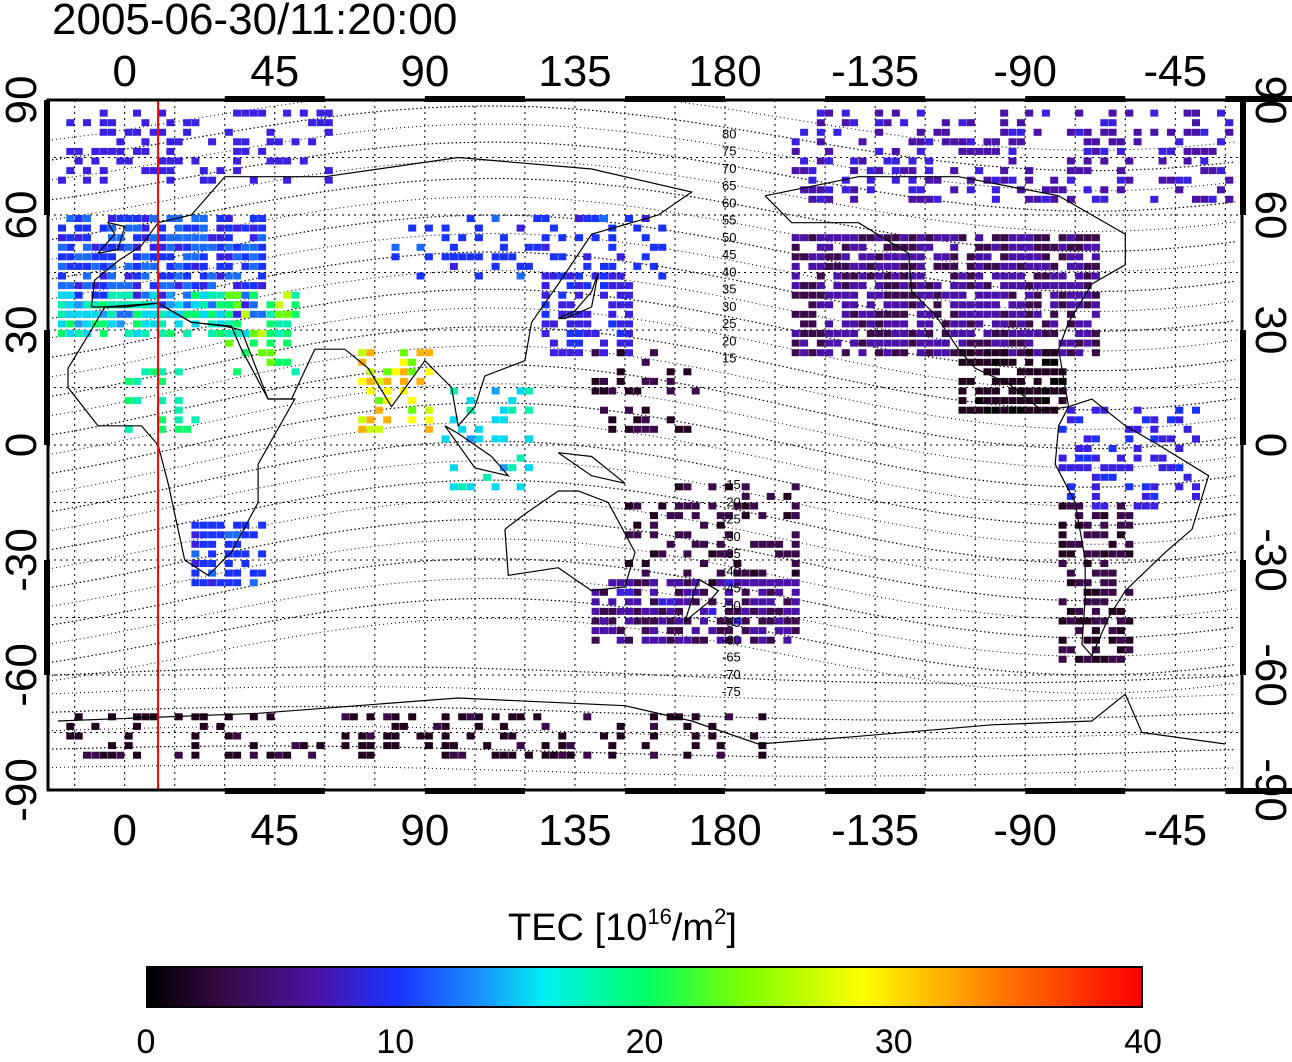 The image size is (1292, 1062). Describe the element at coordinates (1269, 790) in the screenshot. I see `tick-label: -90` at that location.